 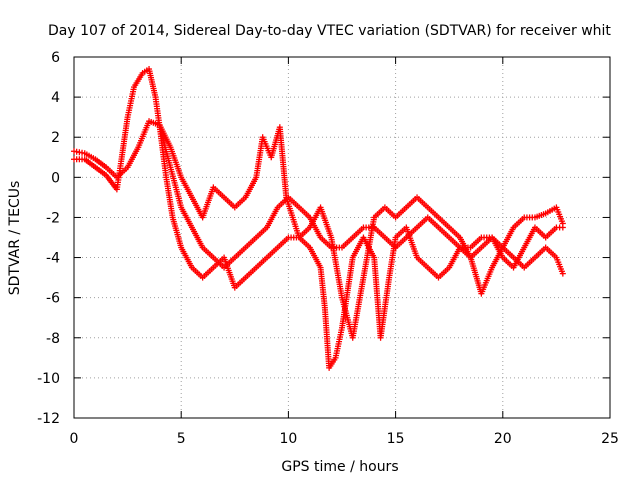 What do you see at coordinates (53, 339) in the screenshot?
I see `y-tick-label: -8` at bounding box center [53, 339].